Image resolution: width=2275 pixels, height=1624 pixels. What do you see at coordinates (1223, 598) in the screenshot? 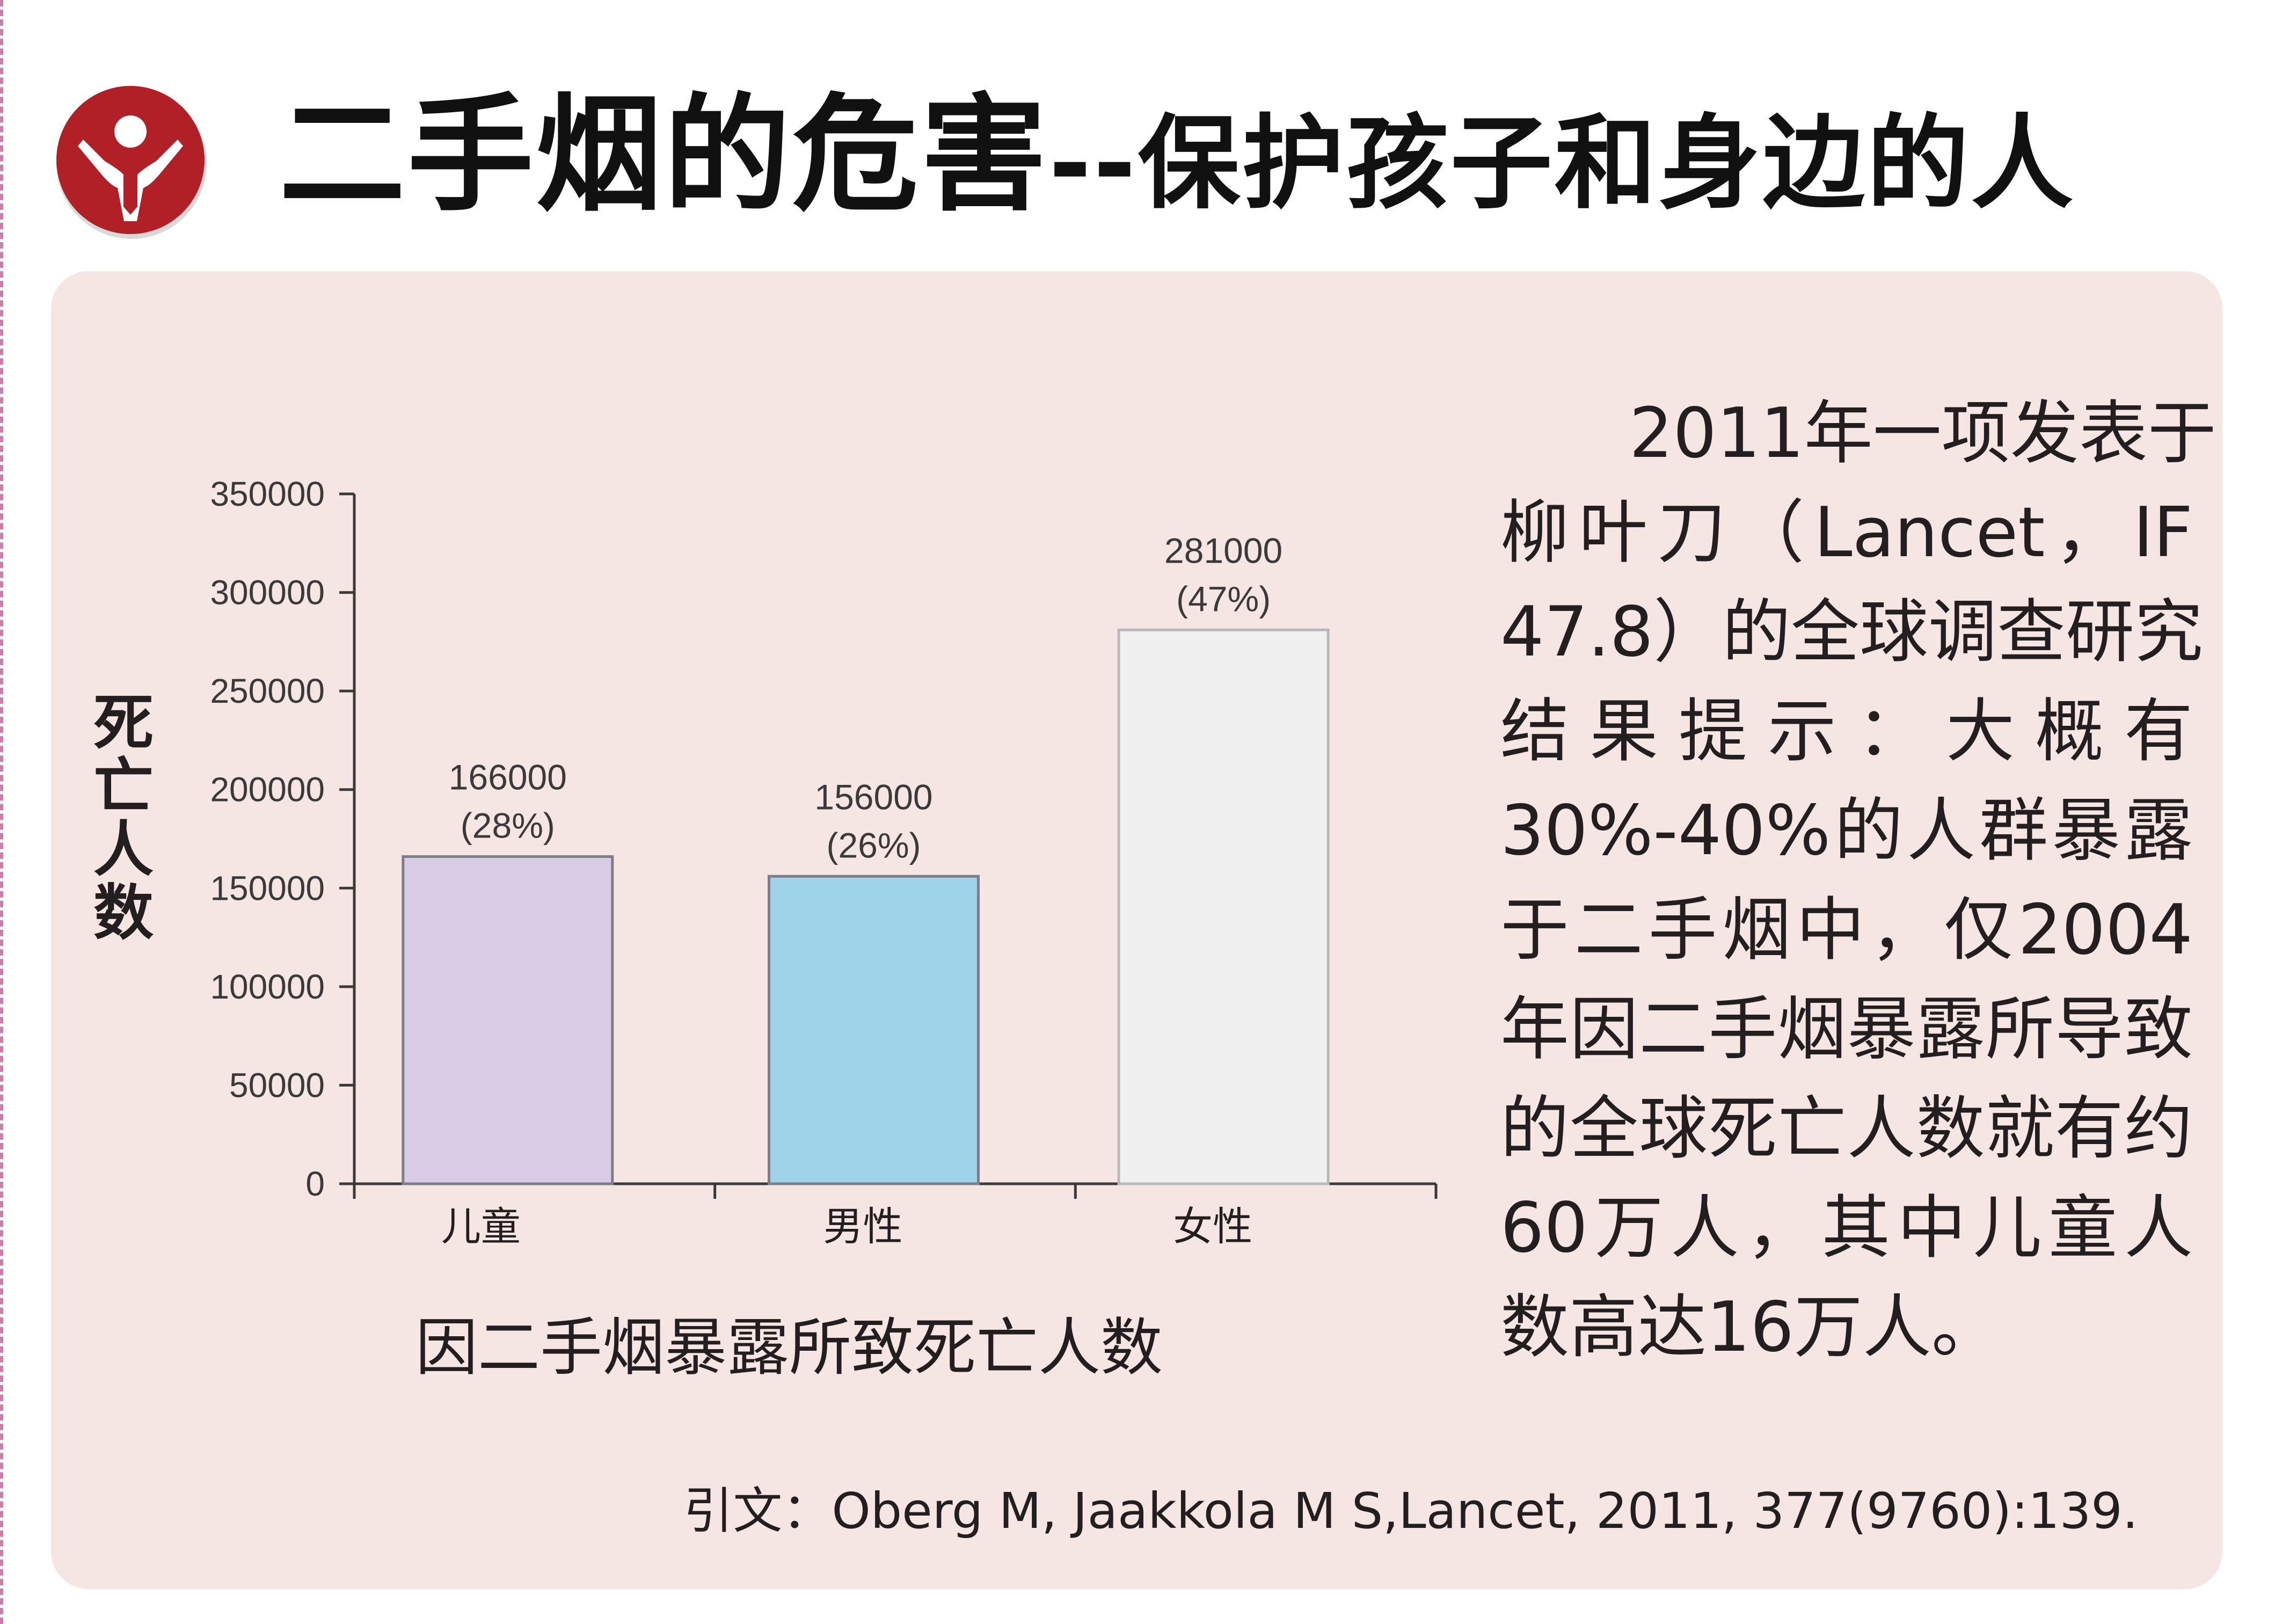
I see `bar-percent-label: (47%)` at bounding box center [1223, 598].